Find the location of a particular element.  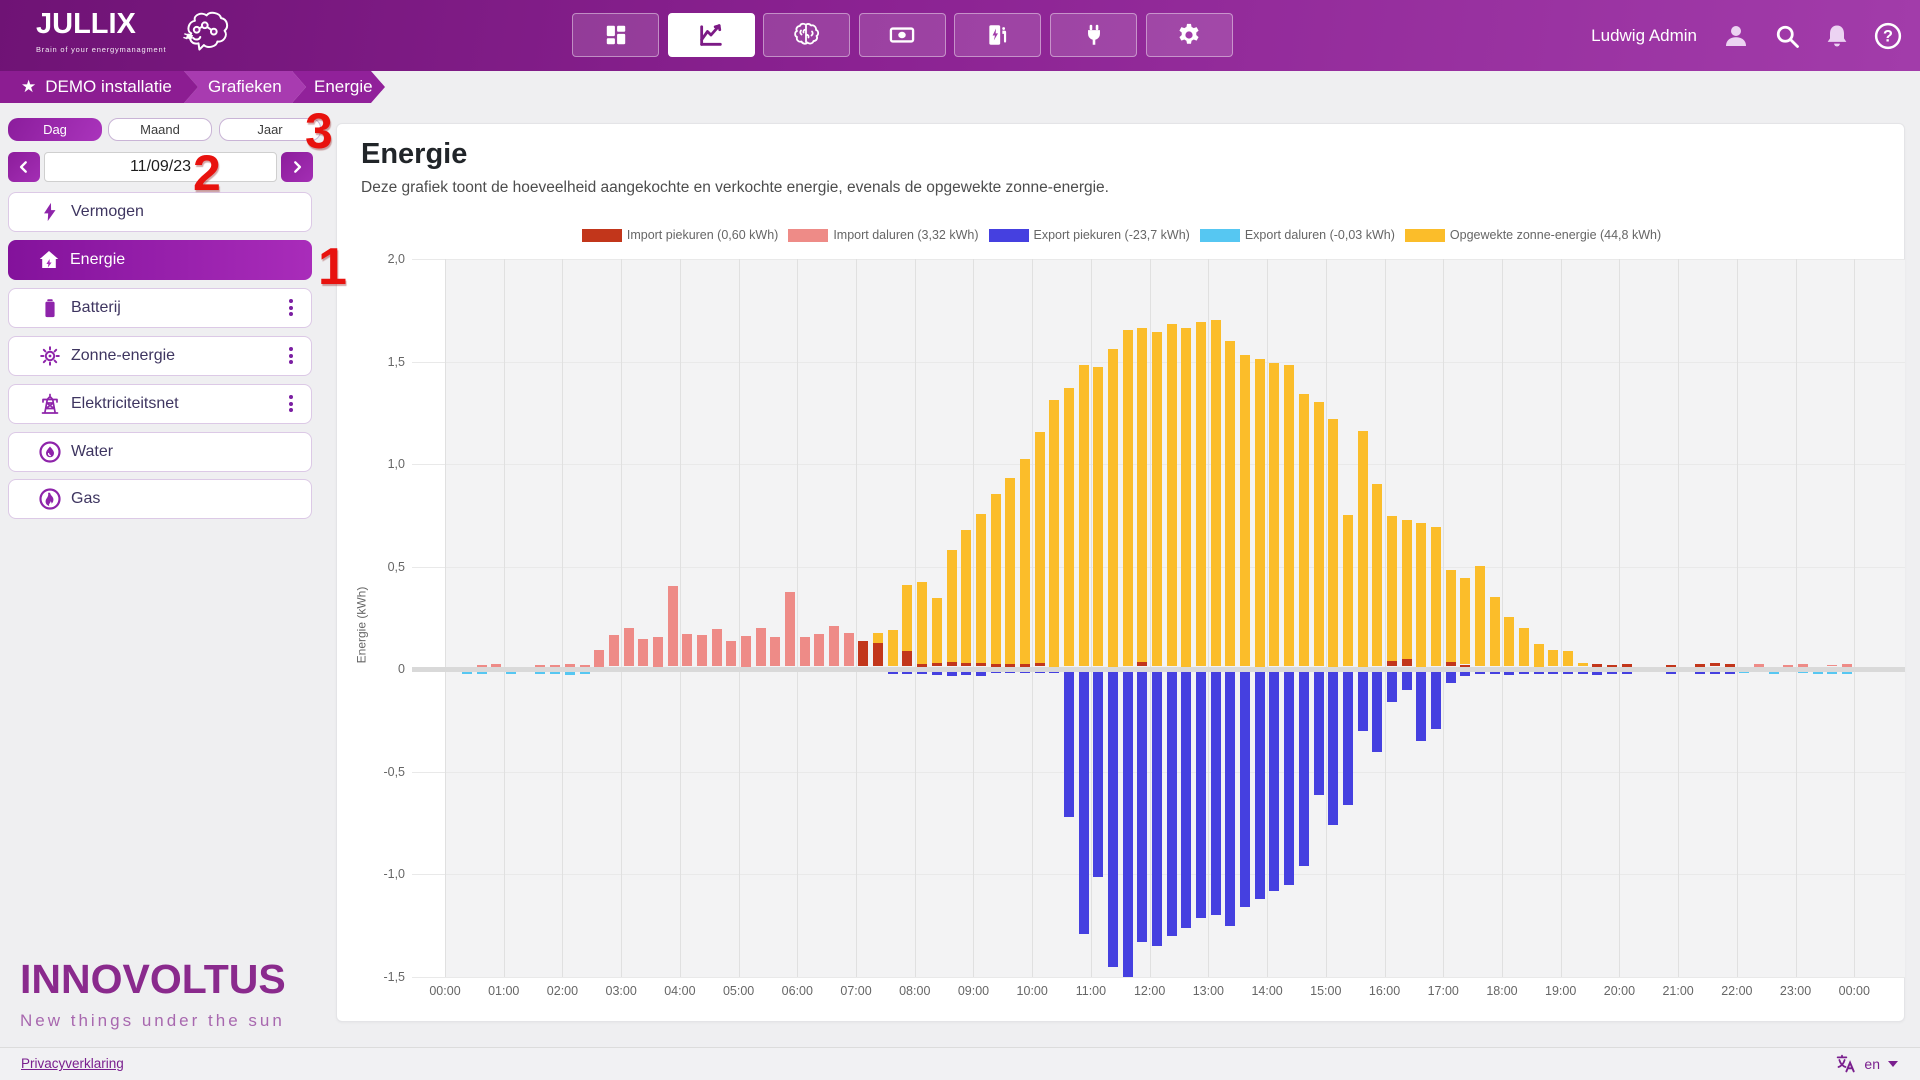

nav-button-money is located at coordinates (902, 35).